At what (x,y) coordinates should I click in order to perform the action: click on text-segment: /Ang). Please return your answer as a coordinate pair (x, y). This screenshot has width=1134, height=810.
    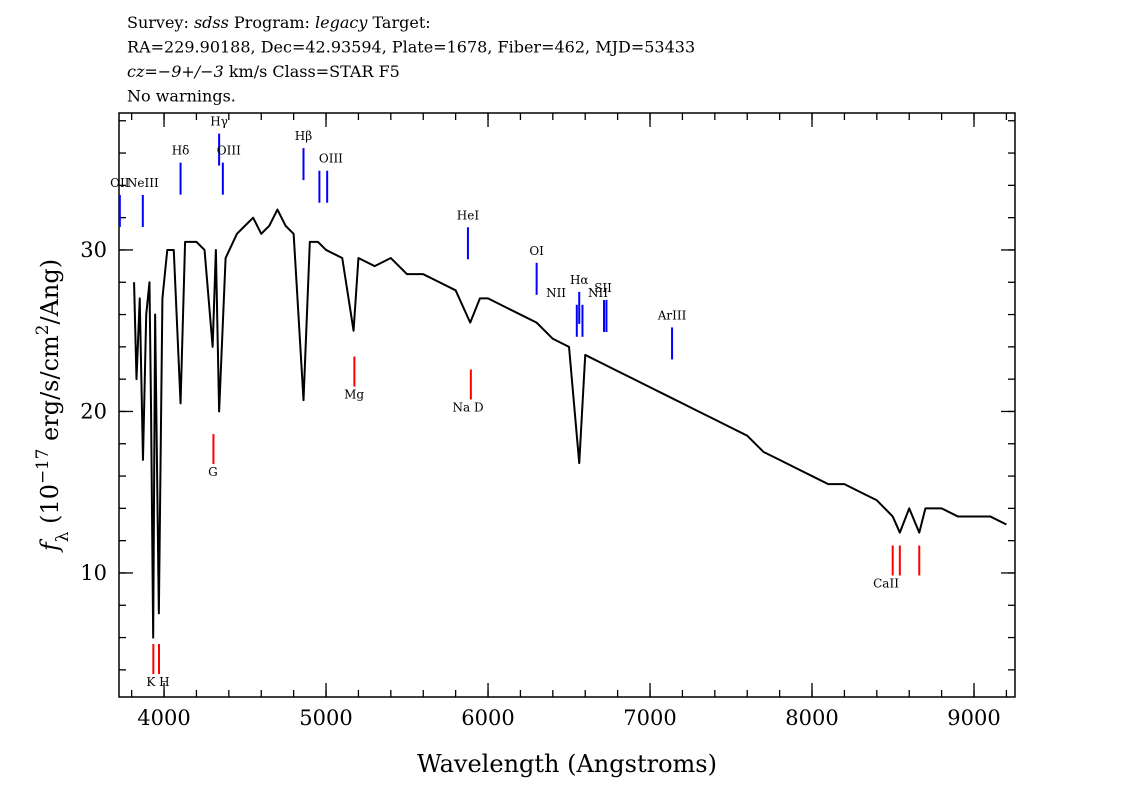
    Looking at the image, I should click on (50, 292).